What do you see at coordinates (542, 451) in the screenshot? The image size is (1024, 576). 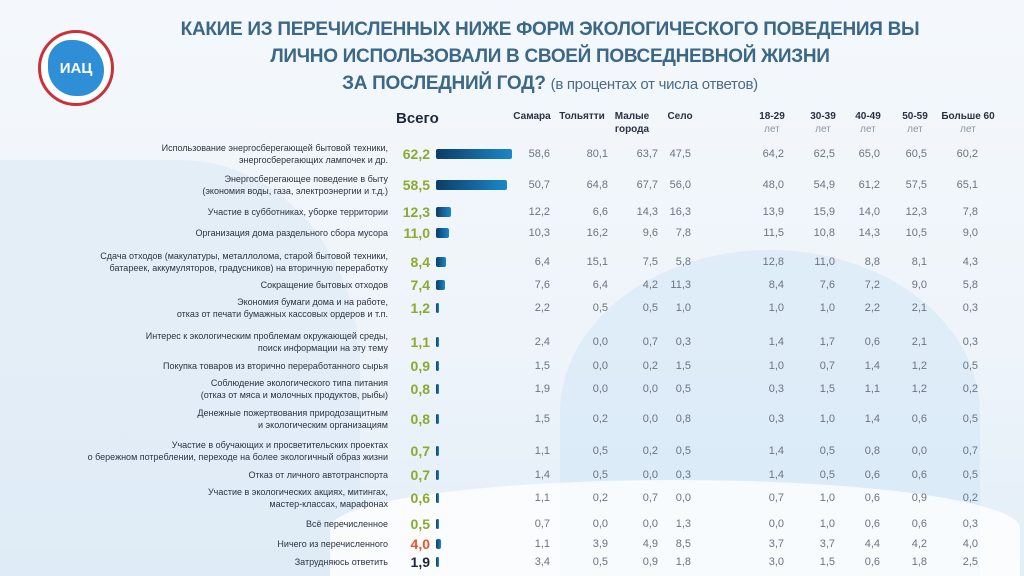 I see `cell-value: 1,1` at bounding box center [542, 451].